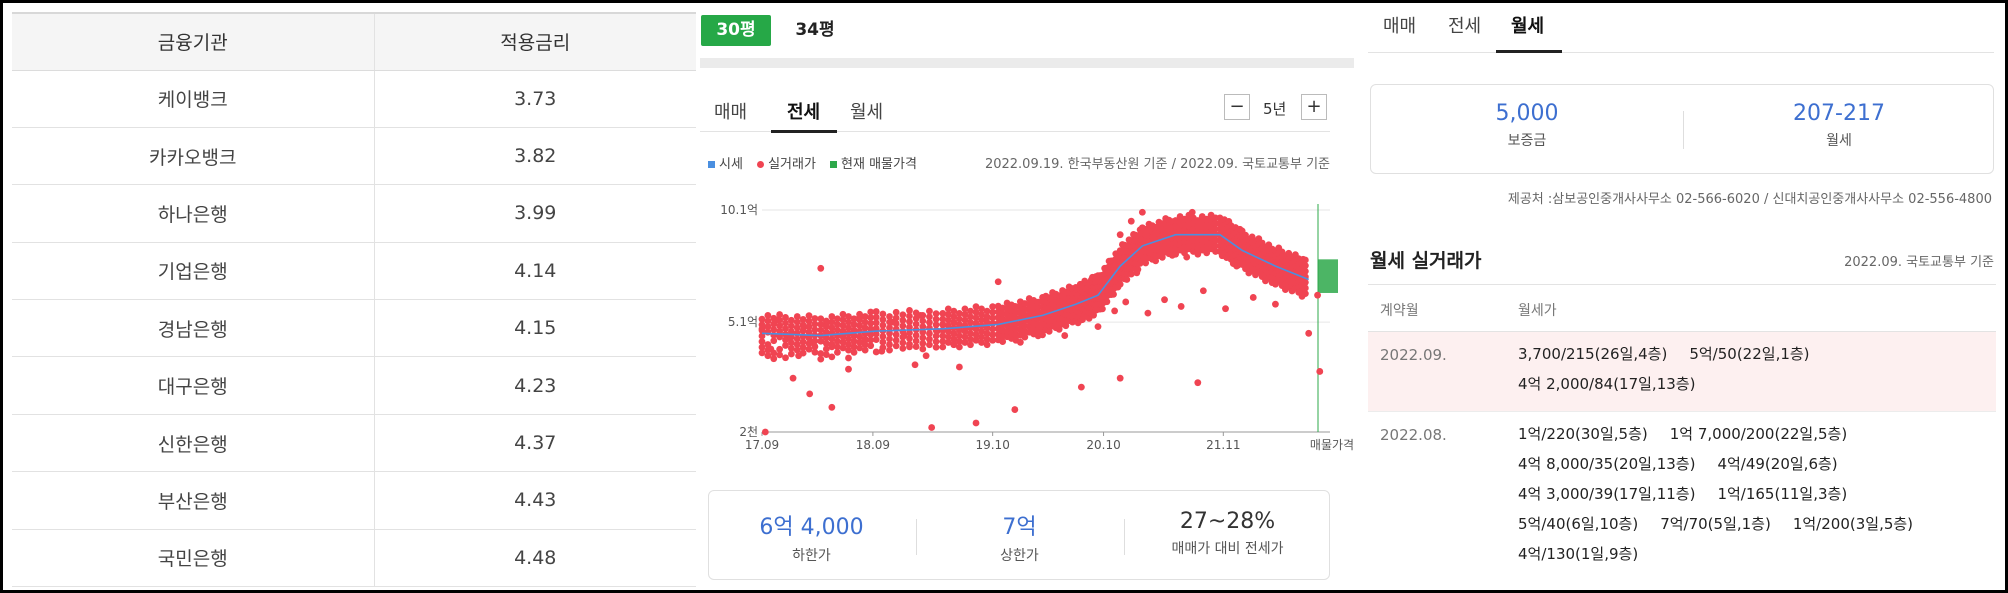 The height and width of the screenshot is (593, 2008). What do you see at coordinates (1237, 107) in the screenshot?
I see `period-decrease-button: −` at bounding box center [1237, 107].